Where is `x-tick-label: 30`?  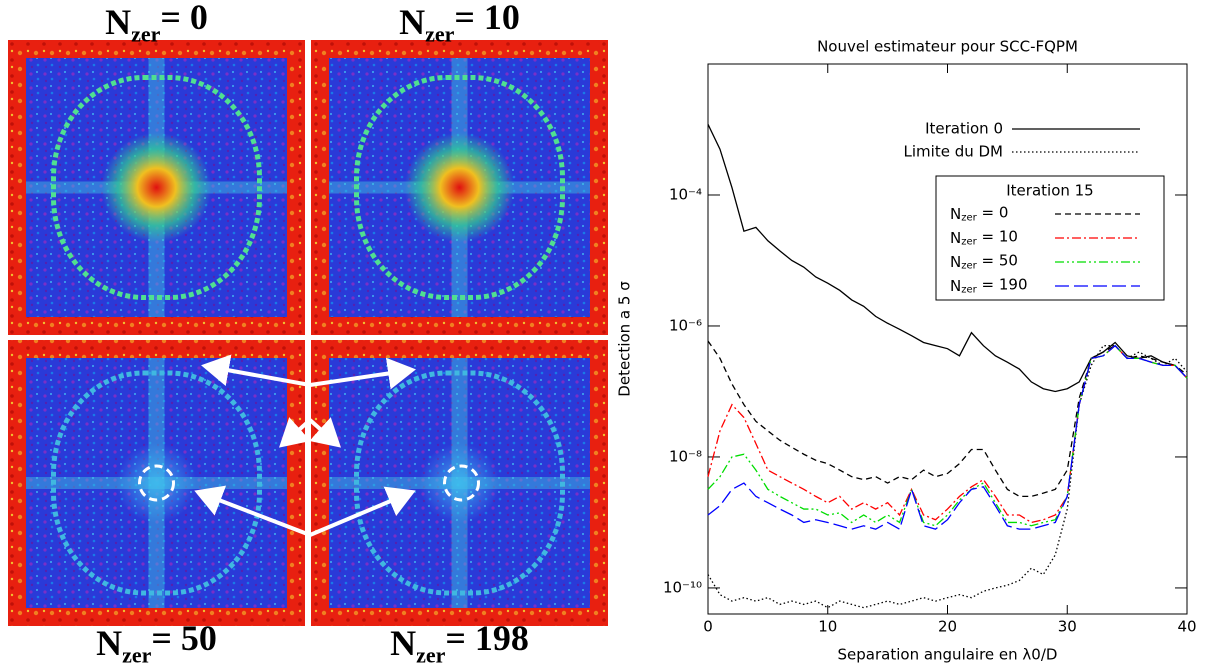
x-tick-label: 30 is located at coordinates (1067, 627).